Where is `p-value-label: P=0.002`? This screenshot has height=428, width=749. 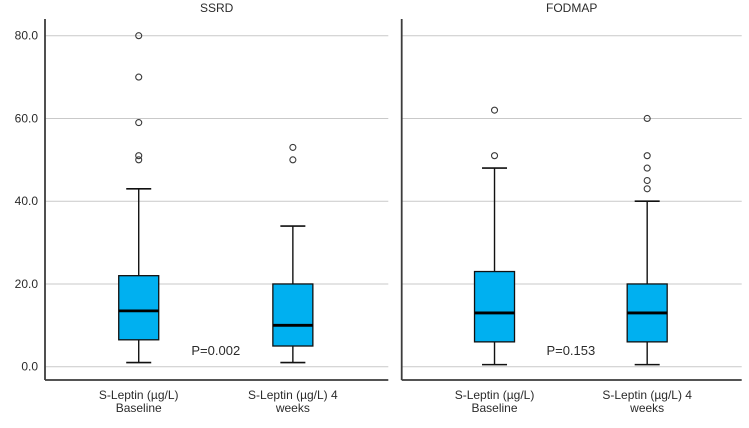
p-value-label: P=0.002 is located at coordinates (215, 350).